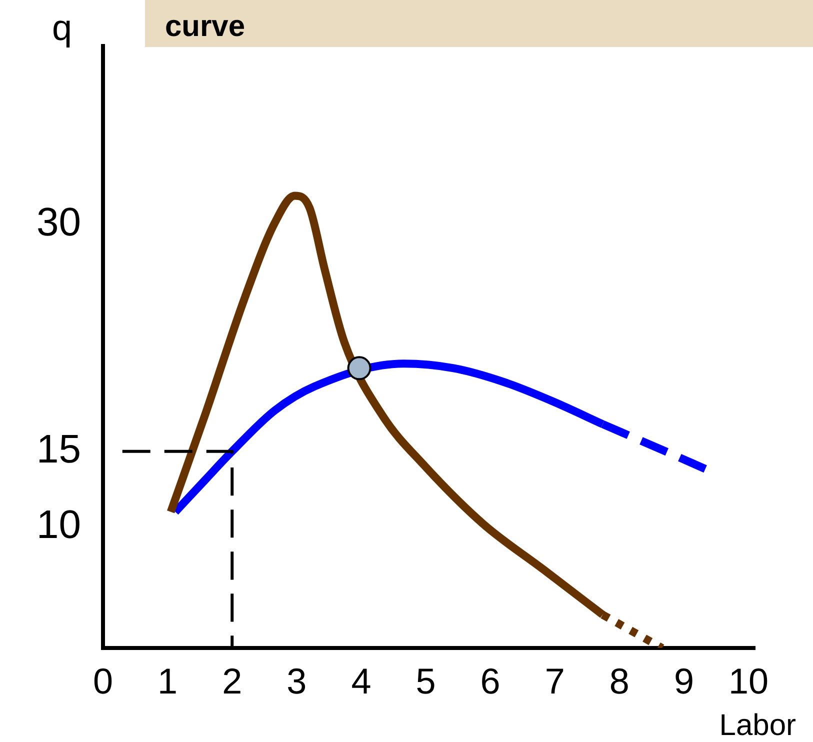 The width and height of the screenshot is (813, 742). I want to click on x-tick-label: 7, so click(554, 681).